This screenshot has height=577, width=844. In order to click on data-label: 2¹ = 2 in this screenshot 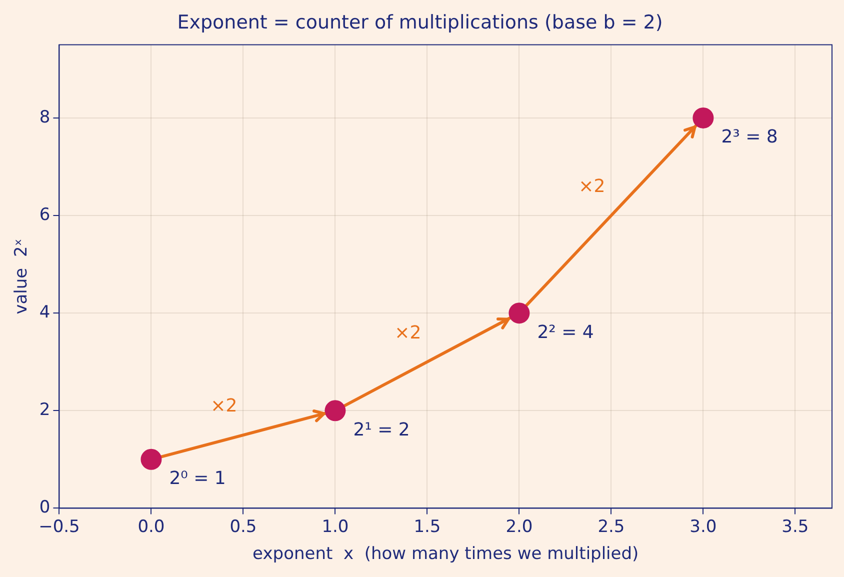, I will do `click(381, 429)`.